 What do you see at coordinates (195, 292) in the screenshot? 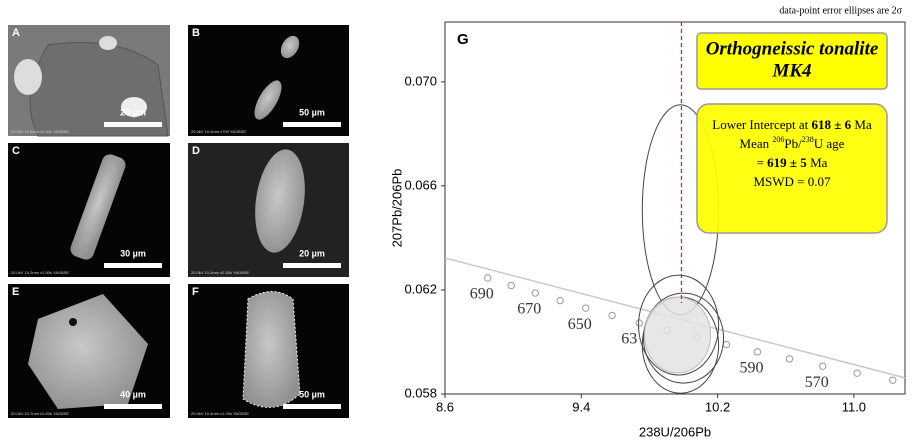
I see `panel-letter: F` at bounding box center [195, 292].